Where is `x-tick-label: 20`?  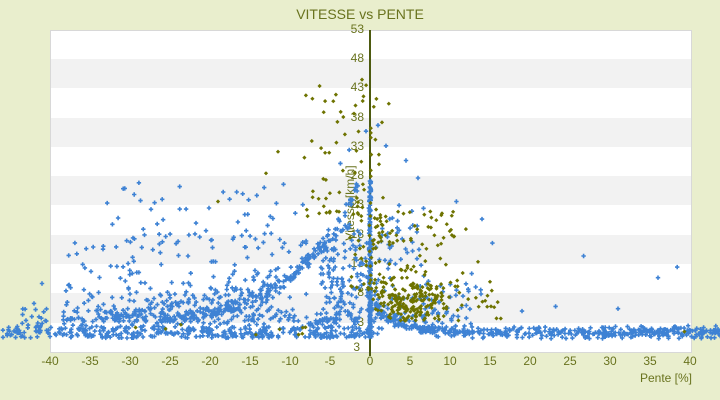
x-tick-label: 20 is located at coordinates (530, 361).